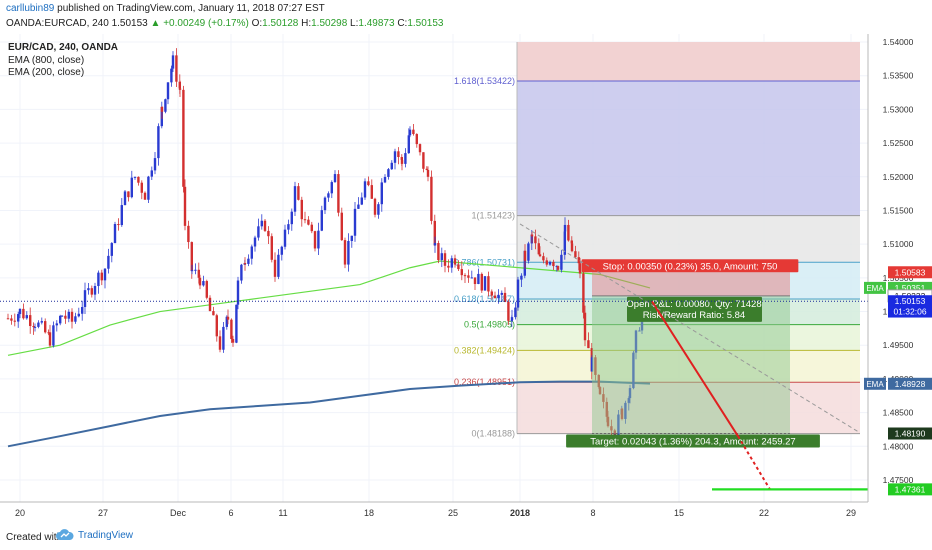 The height and width of the screenshot is (550, 932). Describe the element at coordinates (484, 299) in the screenshot. I see `fib-level-label: 0.618(1.50187)` at that location.